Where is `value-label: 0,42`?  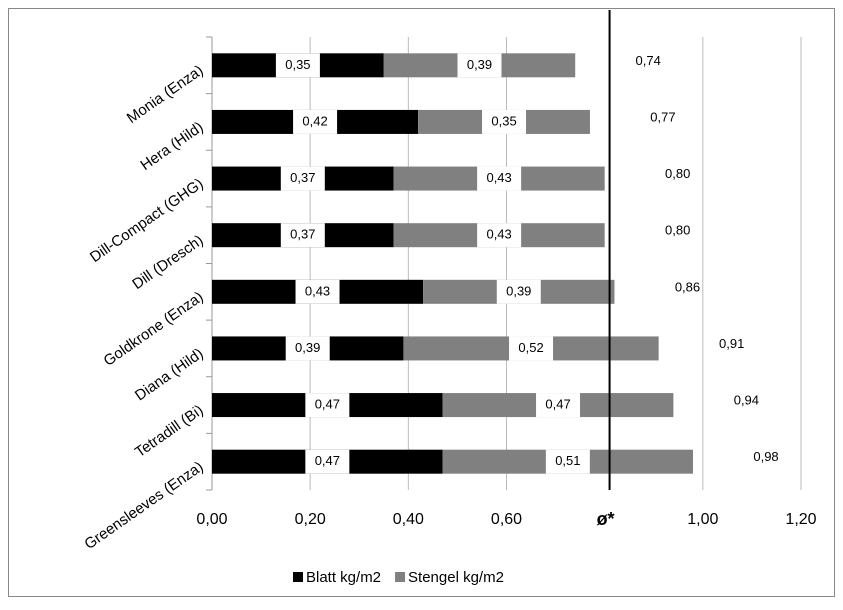 value-label: 0,42 is located at coordinates (314, 120).